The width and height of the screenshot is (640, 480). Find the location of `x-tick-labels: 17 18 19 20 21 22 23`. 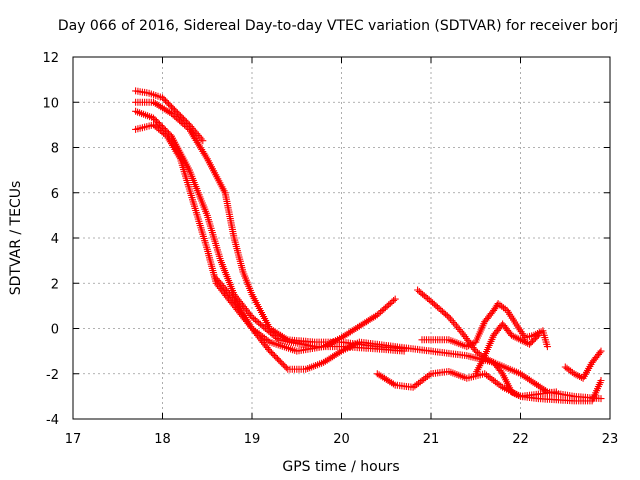

x-tick-labels: 17 18 19 20 21 22 23 is located at coordinates (342, 439).